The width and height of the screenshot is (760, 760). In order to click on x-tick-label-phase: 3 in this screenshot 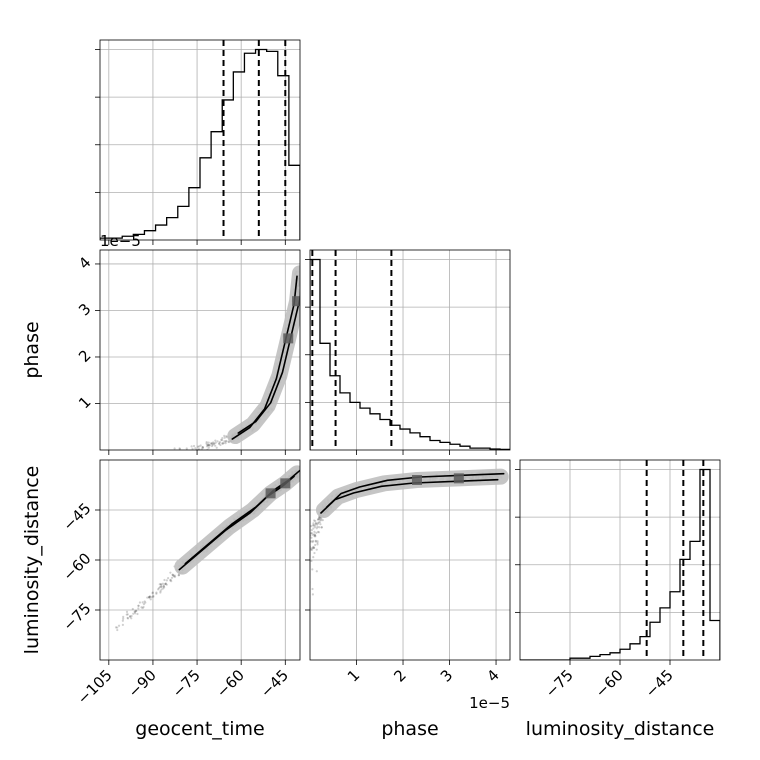, I will do `click(446, 675)`.